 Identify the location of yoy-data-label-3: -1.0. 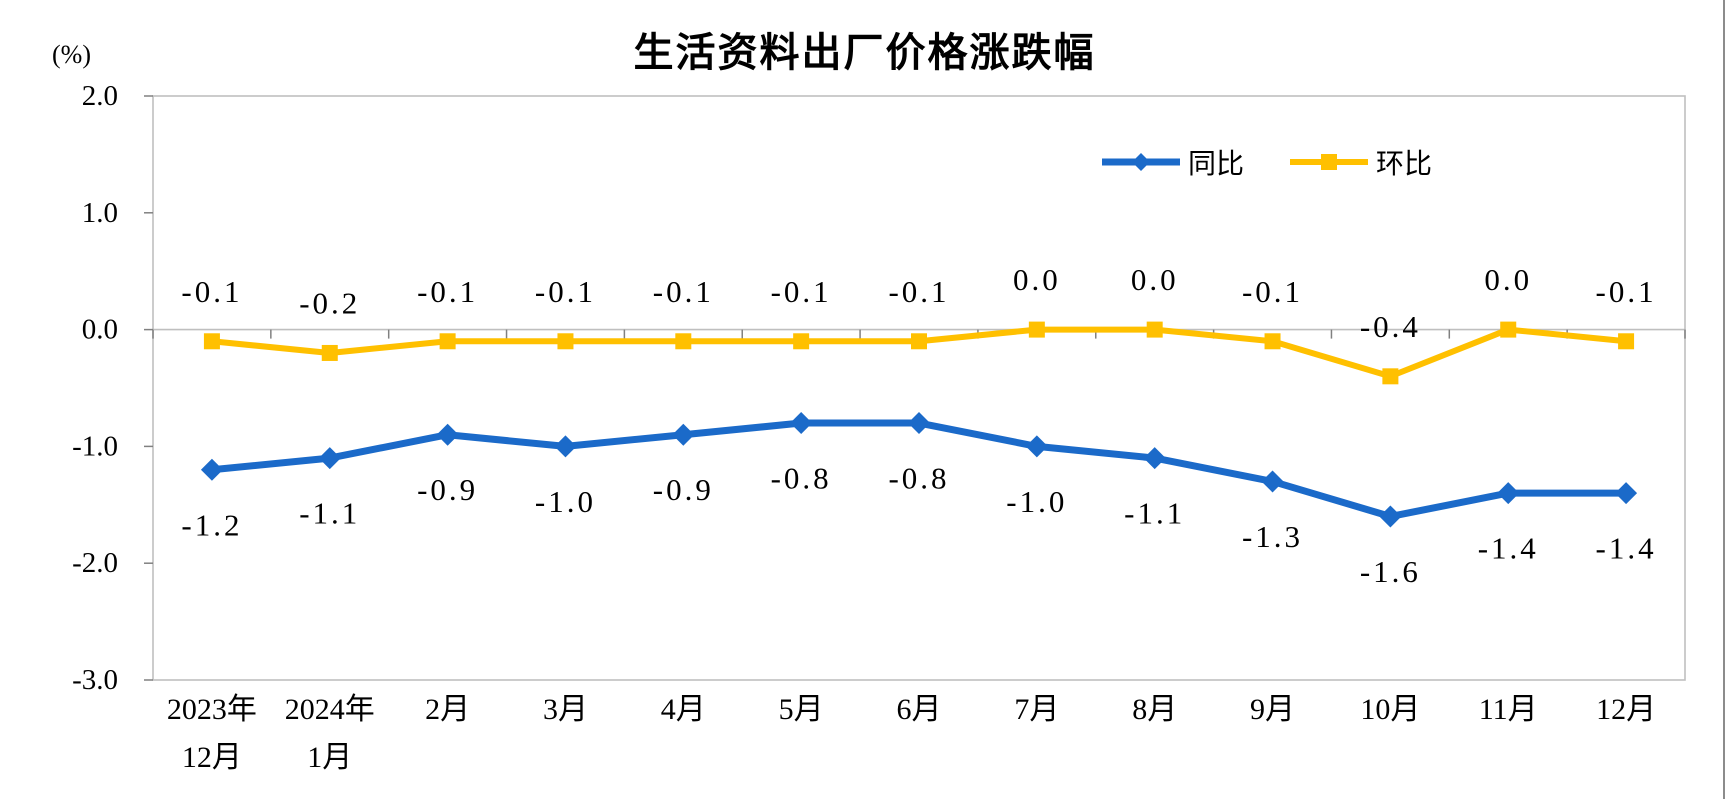
(565, 501).